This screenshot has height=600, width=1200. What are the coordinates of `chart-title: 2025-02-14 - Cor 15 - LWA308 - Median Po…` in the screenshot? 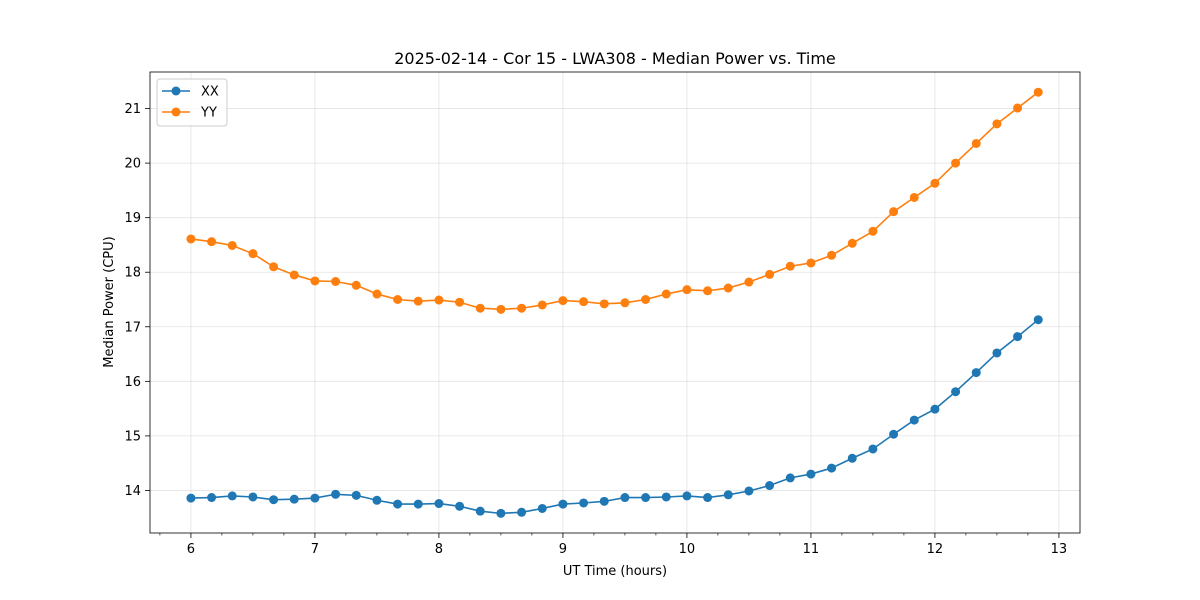 It's located at (615, 58).